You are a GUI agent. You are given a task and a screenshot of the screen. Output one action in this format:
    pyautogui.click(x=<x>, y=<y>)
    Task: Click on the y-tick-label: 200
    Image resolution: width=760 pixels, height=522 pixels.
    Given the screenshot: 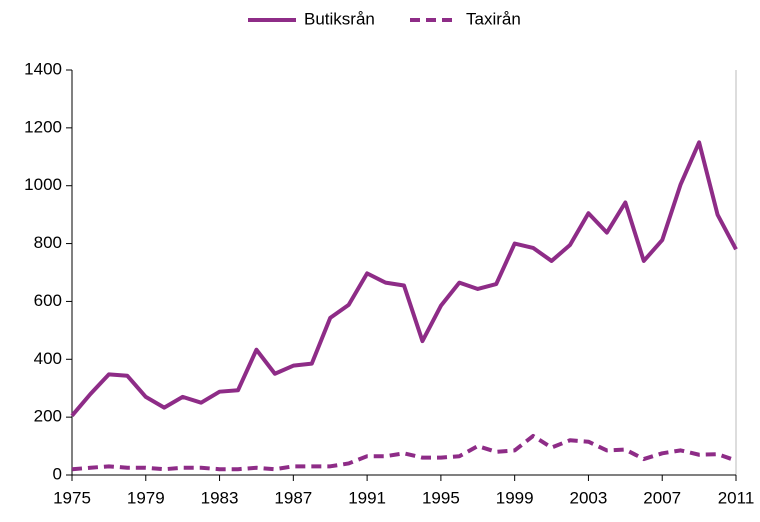 What is the action you would take?
    pyautogui.click(x=48, y=416)
    